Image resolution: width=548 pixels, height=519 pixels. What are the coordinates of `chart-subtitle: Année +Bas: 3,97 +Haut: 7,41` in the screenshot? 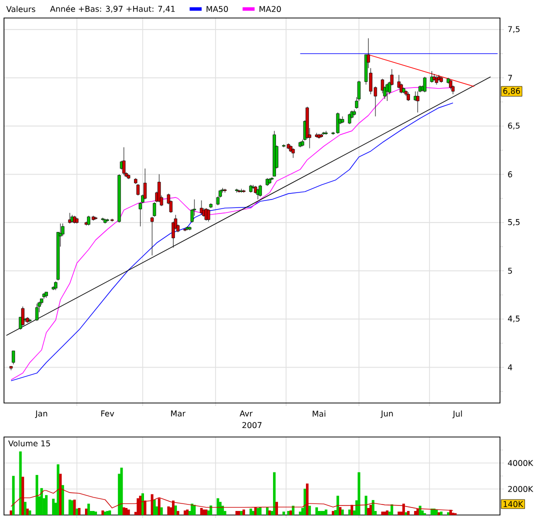 It's located at (112, 9).